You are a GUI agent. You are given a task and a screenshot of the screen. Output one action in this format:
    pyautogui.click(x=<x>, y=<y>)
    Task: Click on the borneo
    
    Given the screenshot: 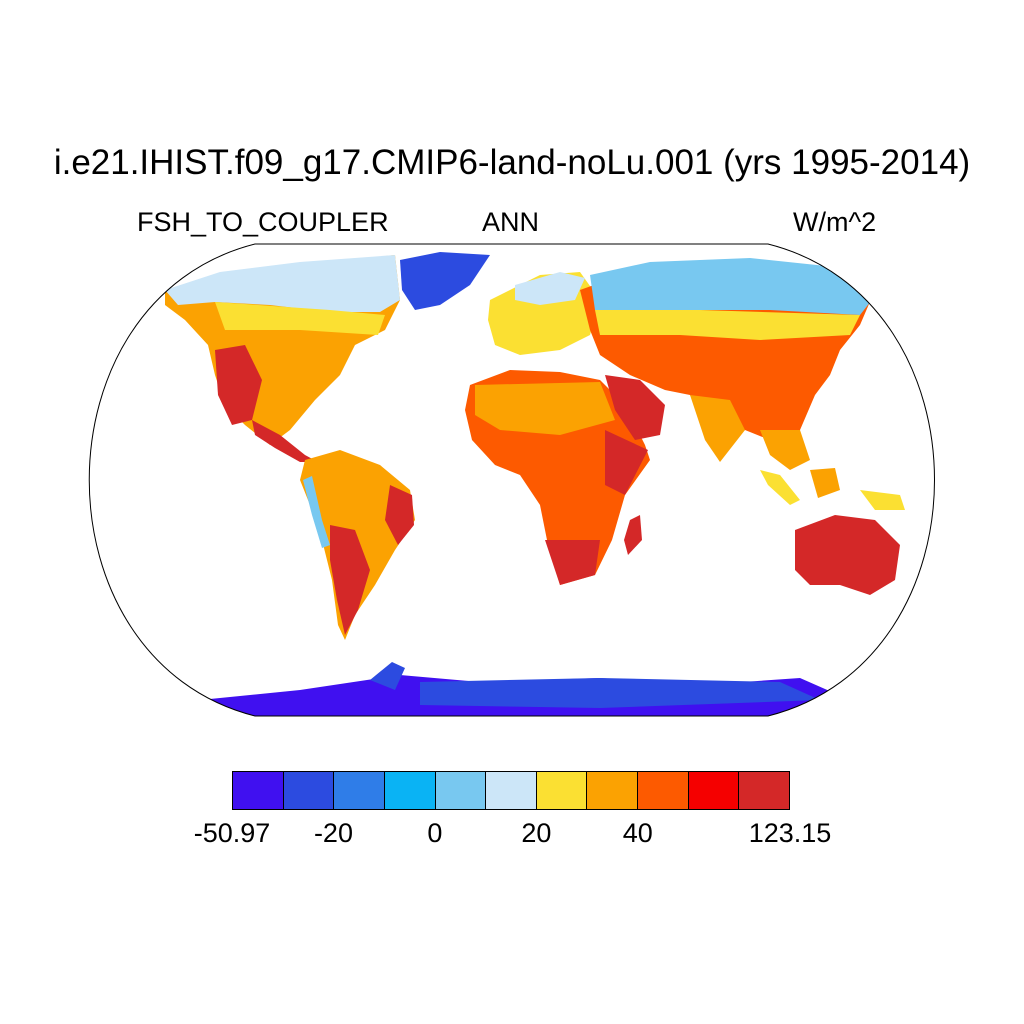 What is the action you would take?
    pyautogui.click(x=825, y=483)
    